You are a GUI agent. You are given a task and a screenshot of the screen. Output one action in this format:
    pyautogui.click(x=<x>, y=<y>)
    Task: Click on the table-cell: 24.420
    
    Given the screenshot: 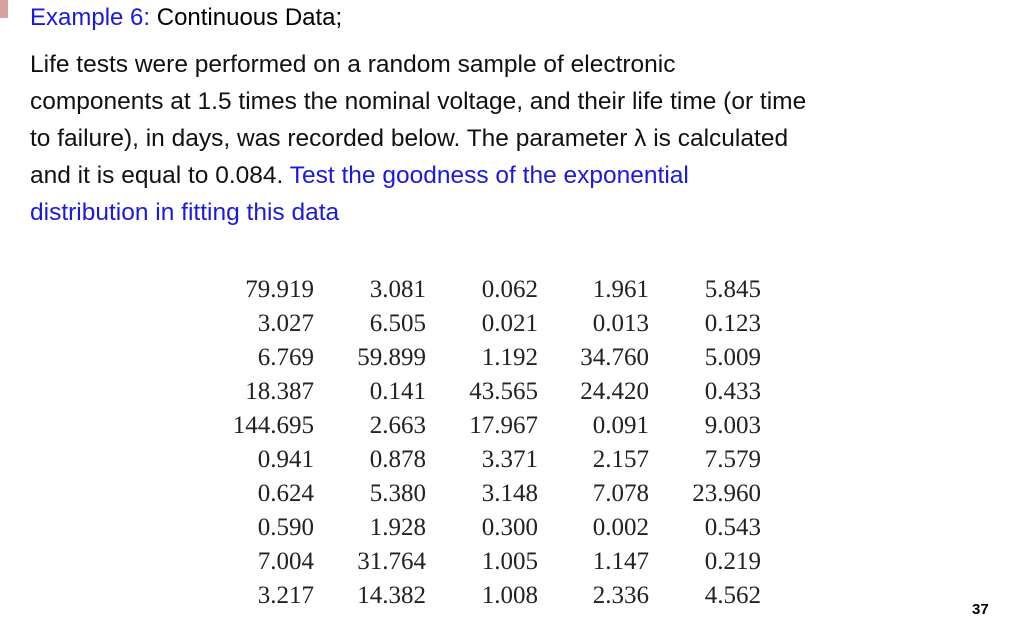 What is the action you would take?
    pyautogui.click(x=614, y=391)
    